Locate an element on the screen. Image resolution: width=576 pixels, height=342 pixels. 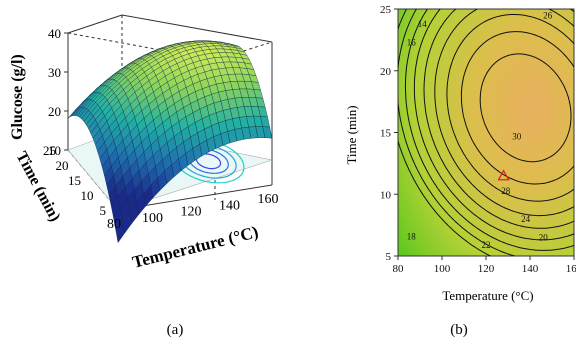
surface-z-axis-label: Glucose (g/l) is located at coordinates (17, 97).